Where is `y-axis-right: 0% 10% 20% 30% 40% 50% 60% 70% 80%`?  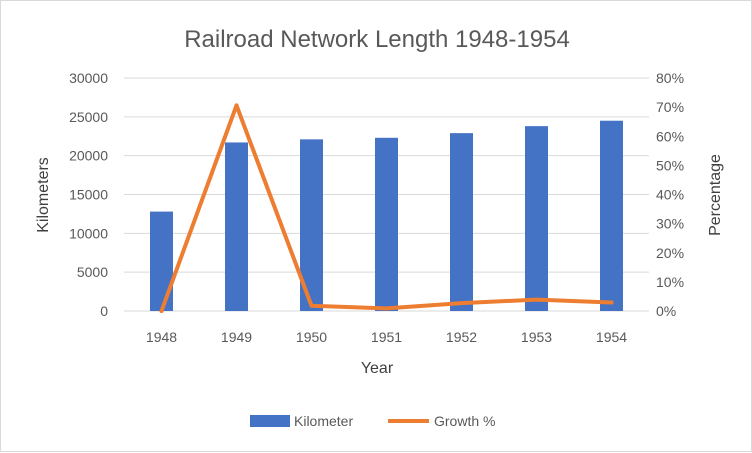
y-axis-right: 0% 10% 20% 30% 40% 50% 60% 70% 80% is located at coordinates (670, 194).